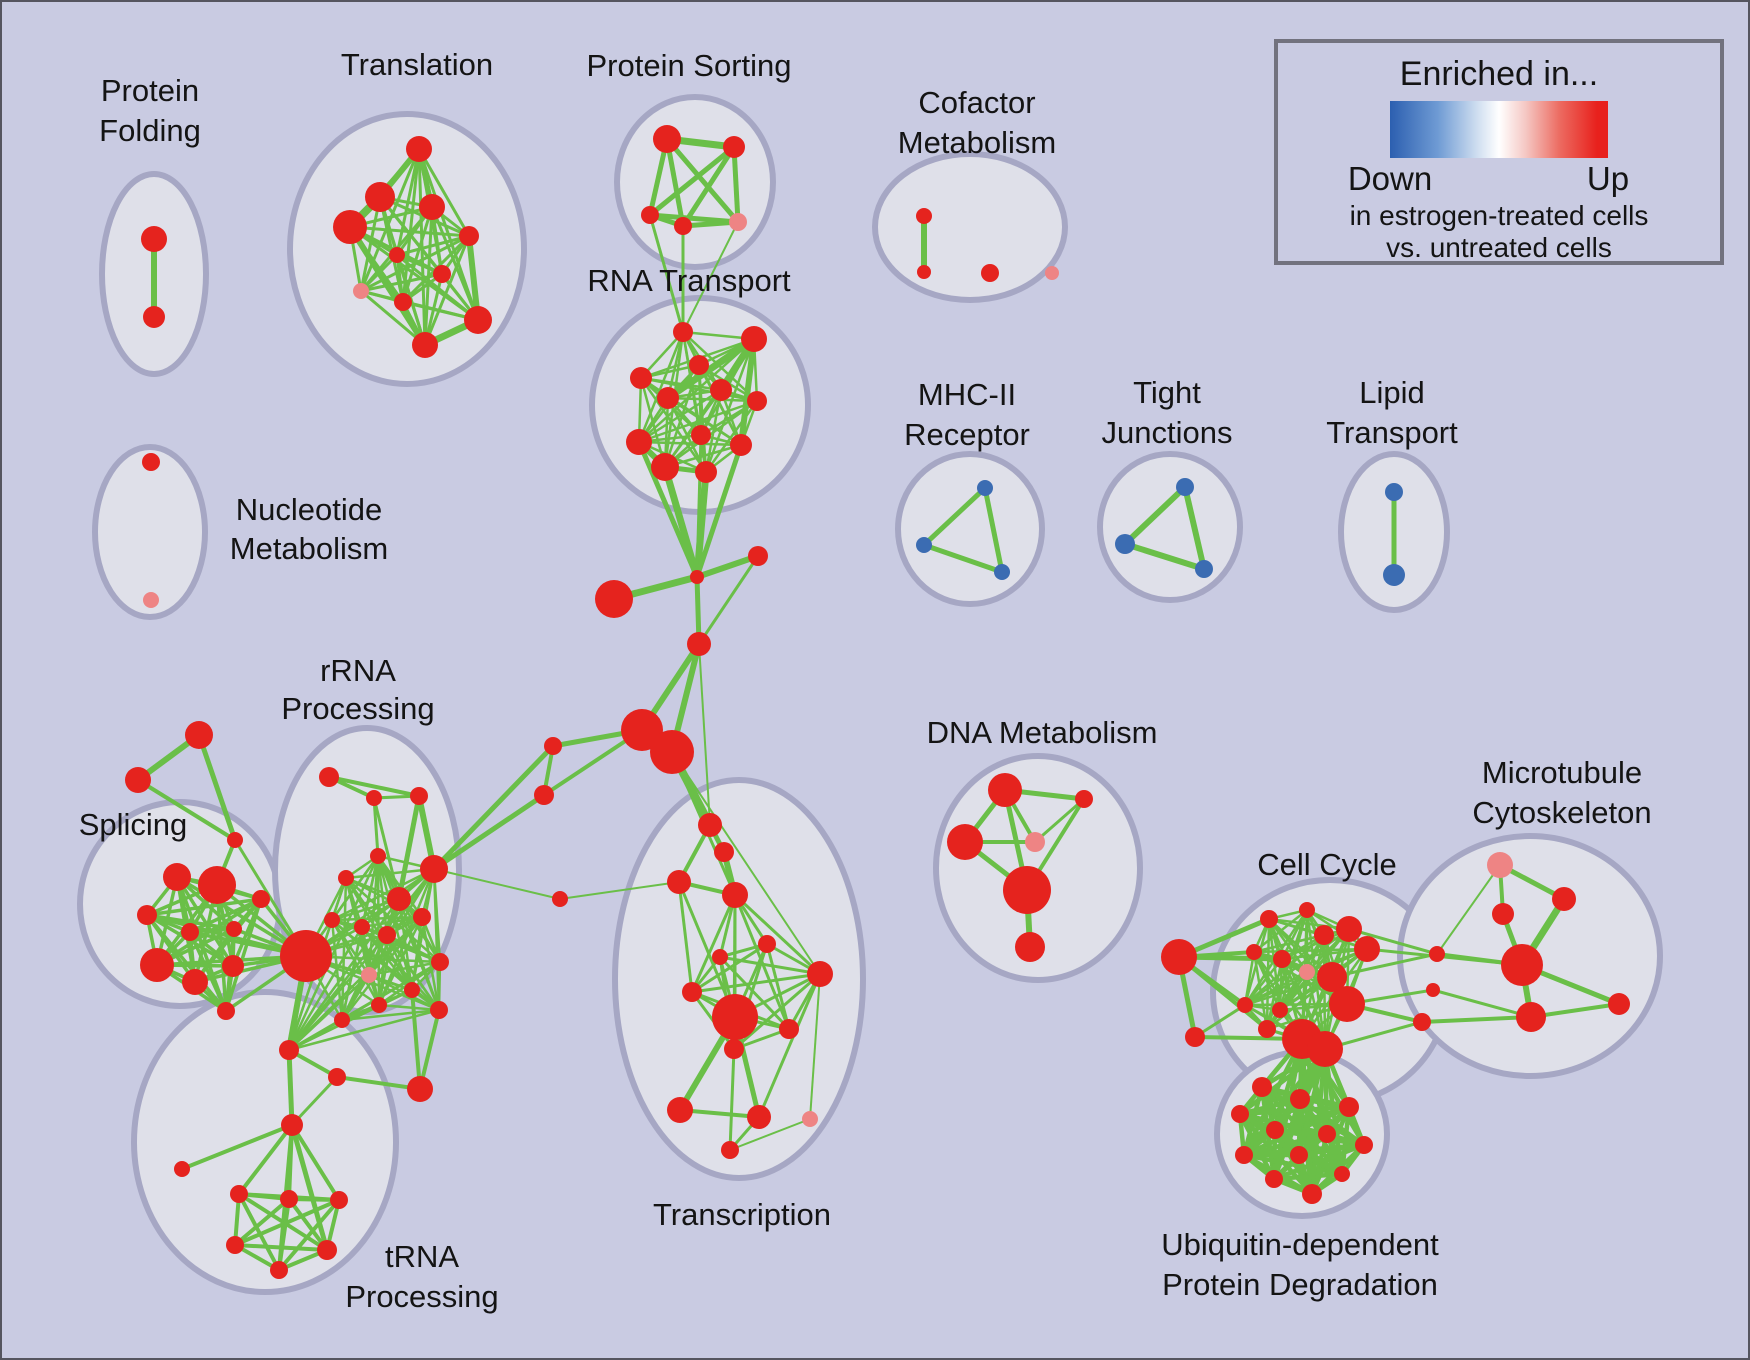 The image size is (1750, 1360). What do you see at coordinates (439, 1010) in the screenshot?
I see `node-R15` at bounding box center [439, 1010].